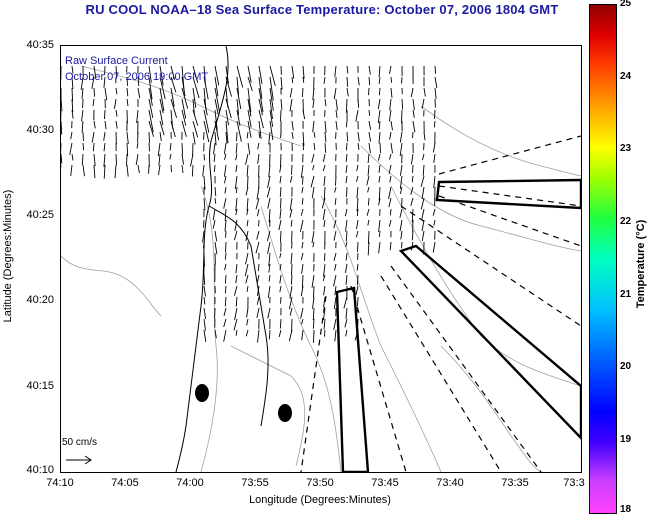  What do you see at coordinates (60, 483) in the screenshot?
I see `x-tick-label: 74:10` at bounding box center [60, 483].